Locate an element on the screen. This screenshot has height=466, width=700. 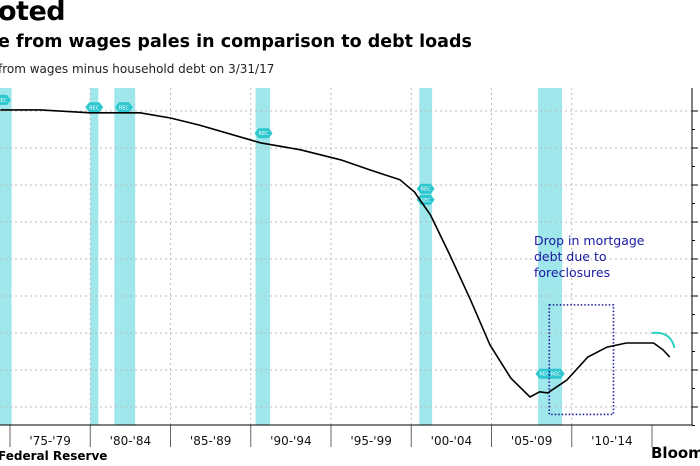
x-tick-label: '85-'89 is located at coordinates (210, 441).